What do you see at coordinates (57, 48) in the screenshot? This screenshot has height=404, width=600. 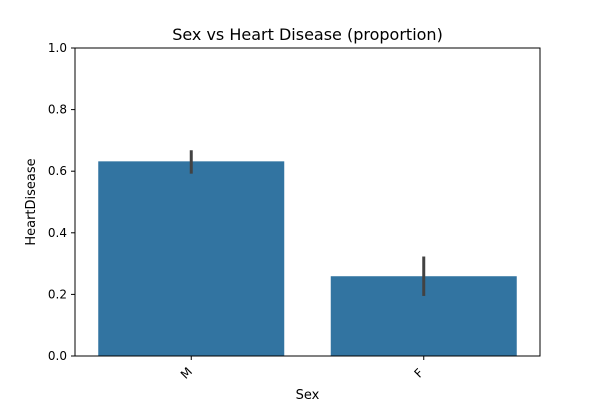 I see `y-tick-label: 1.0` at bounding box center [57, 48].